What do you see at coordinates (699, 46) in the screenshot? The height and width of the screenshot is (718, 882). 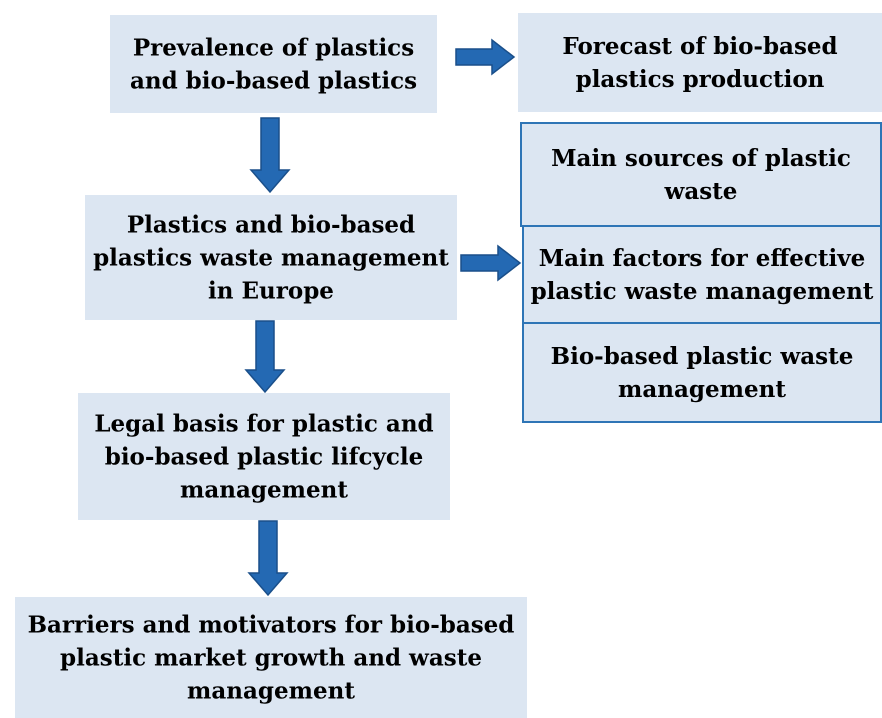 I see `node-label: Forecast of bio-based` at bounding box center [699, 46].